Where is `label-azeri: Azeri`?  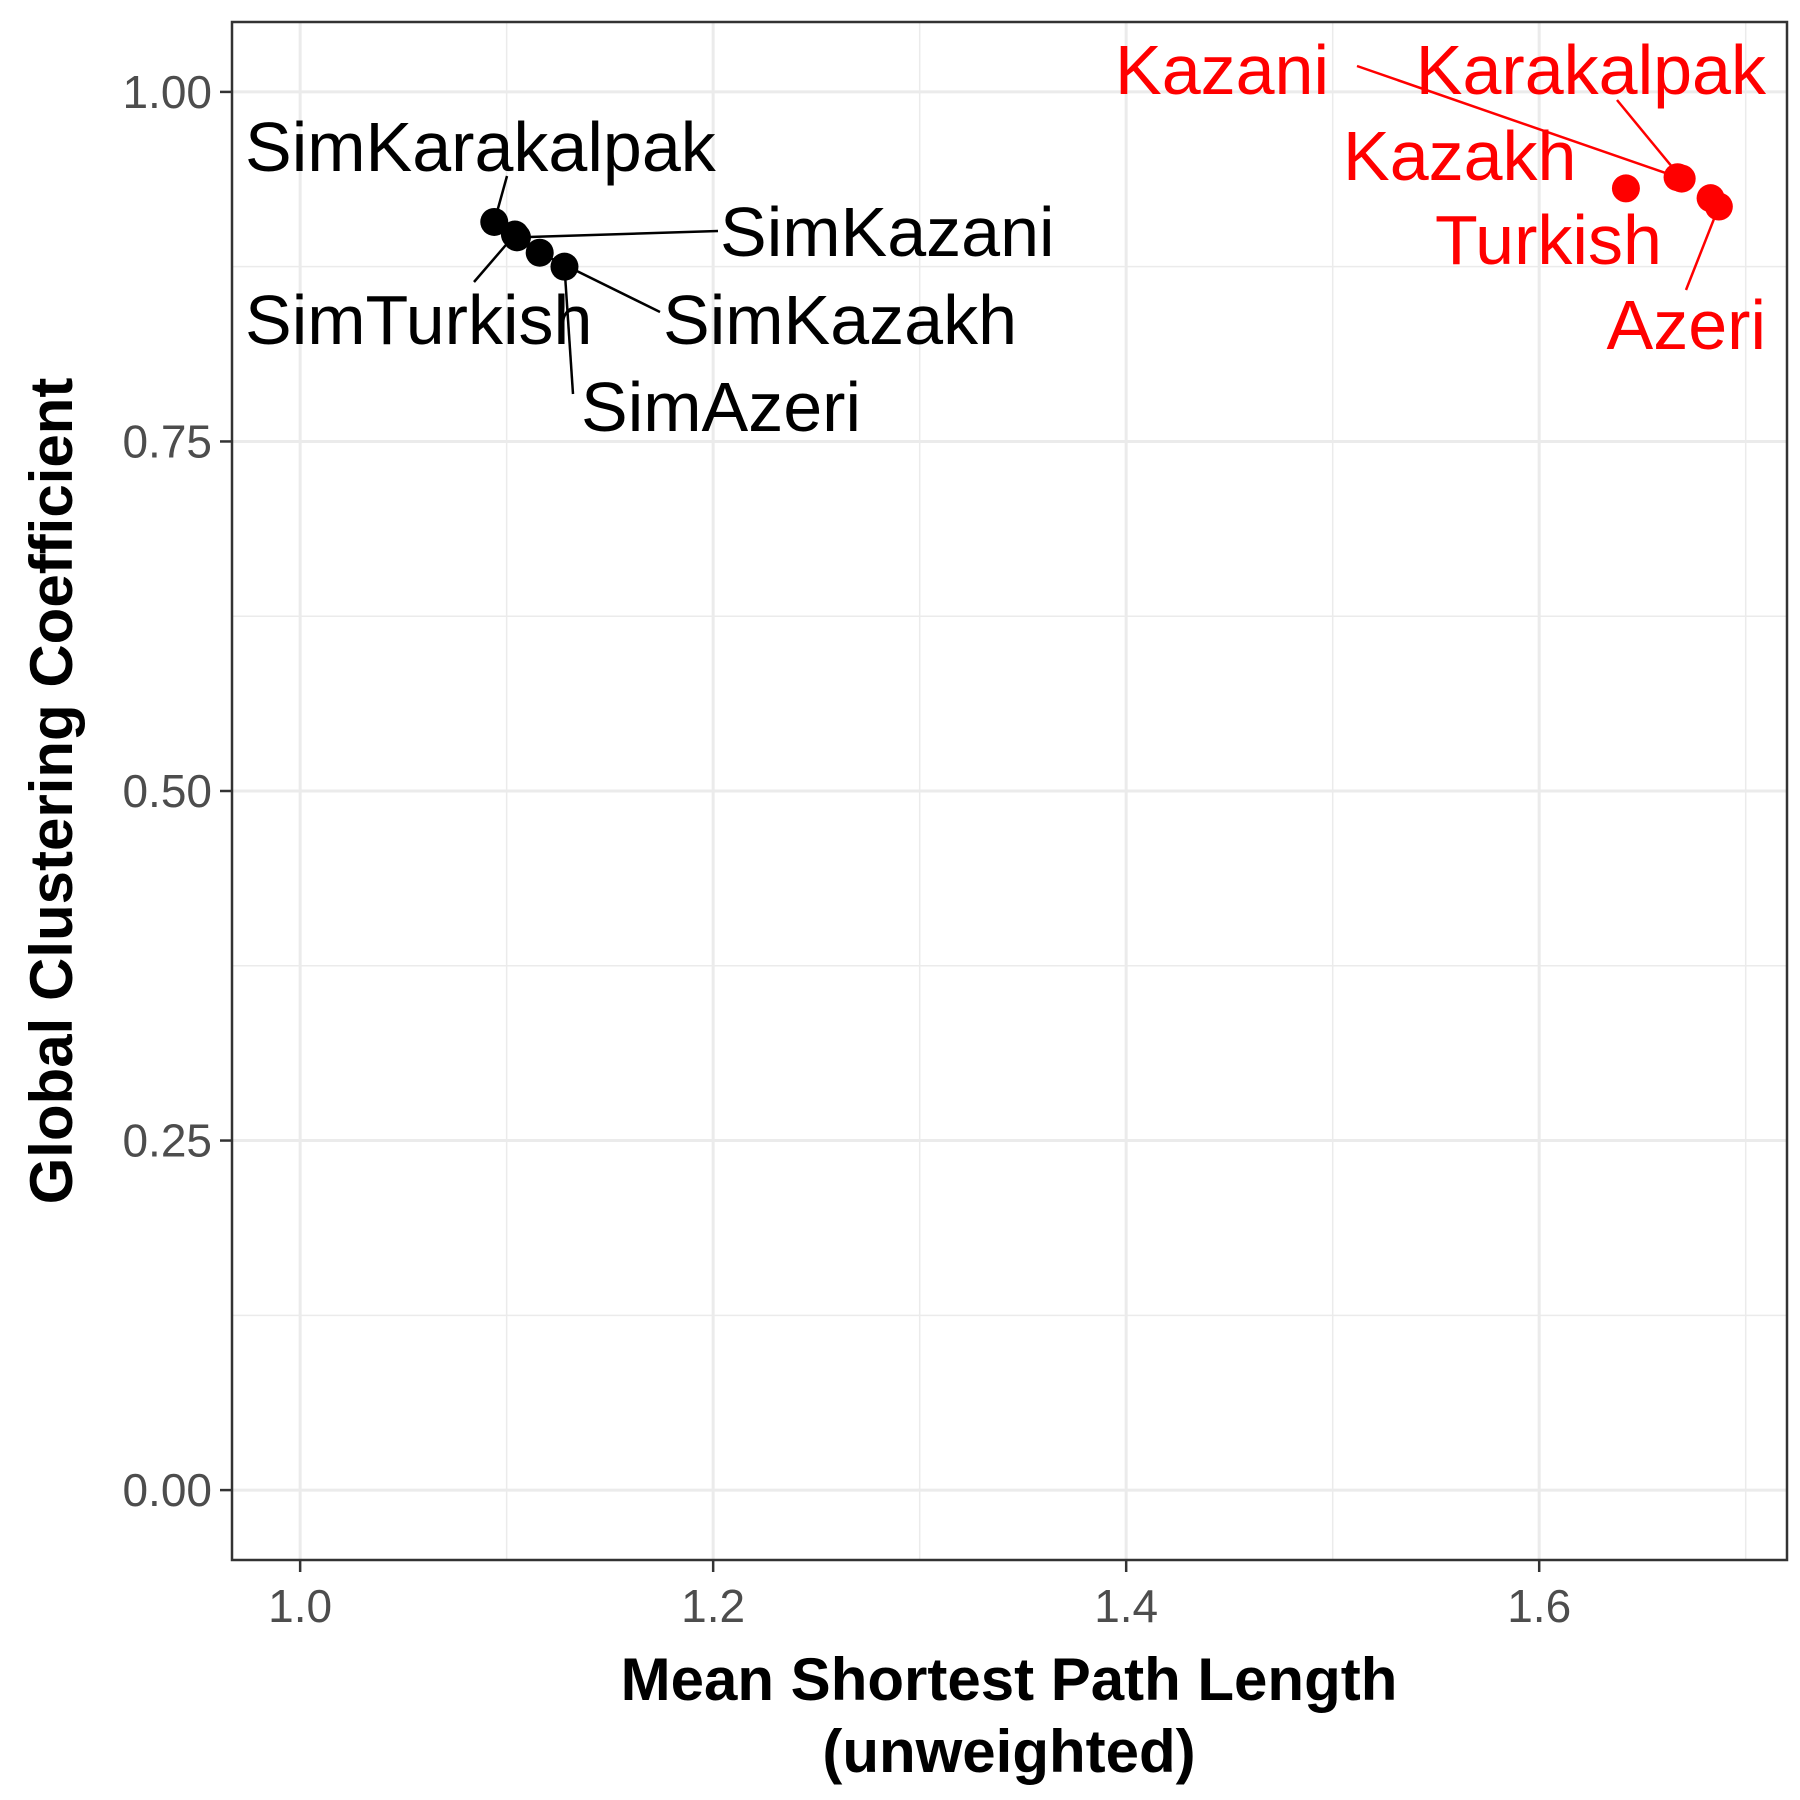 label-azeri: Azeri is located at coordinates (1686, 325).